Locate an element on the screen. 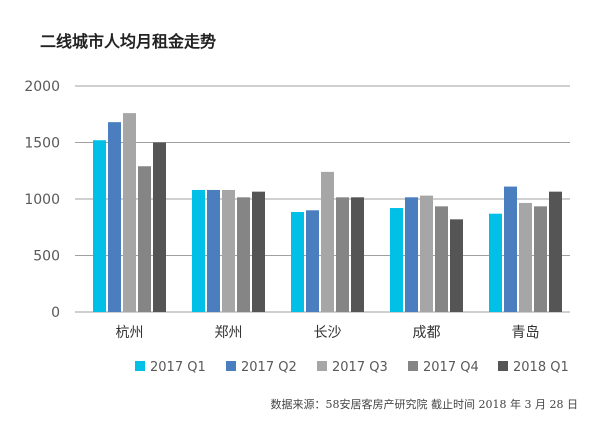  x-tick-label: 青岛 is located at coordinates (526, 333).